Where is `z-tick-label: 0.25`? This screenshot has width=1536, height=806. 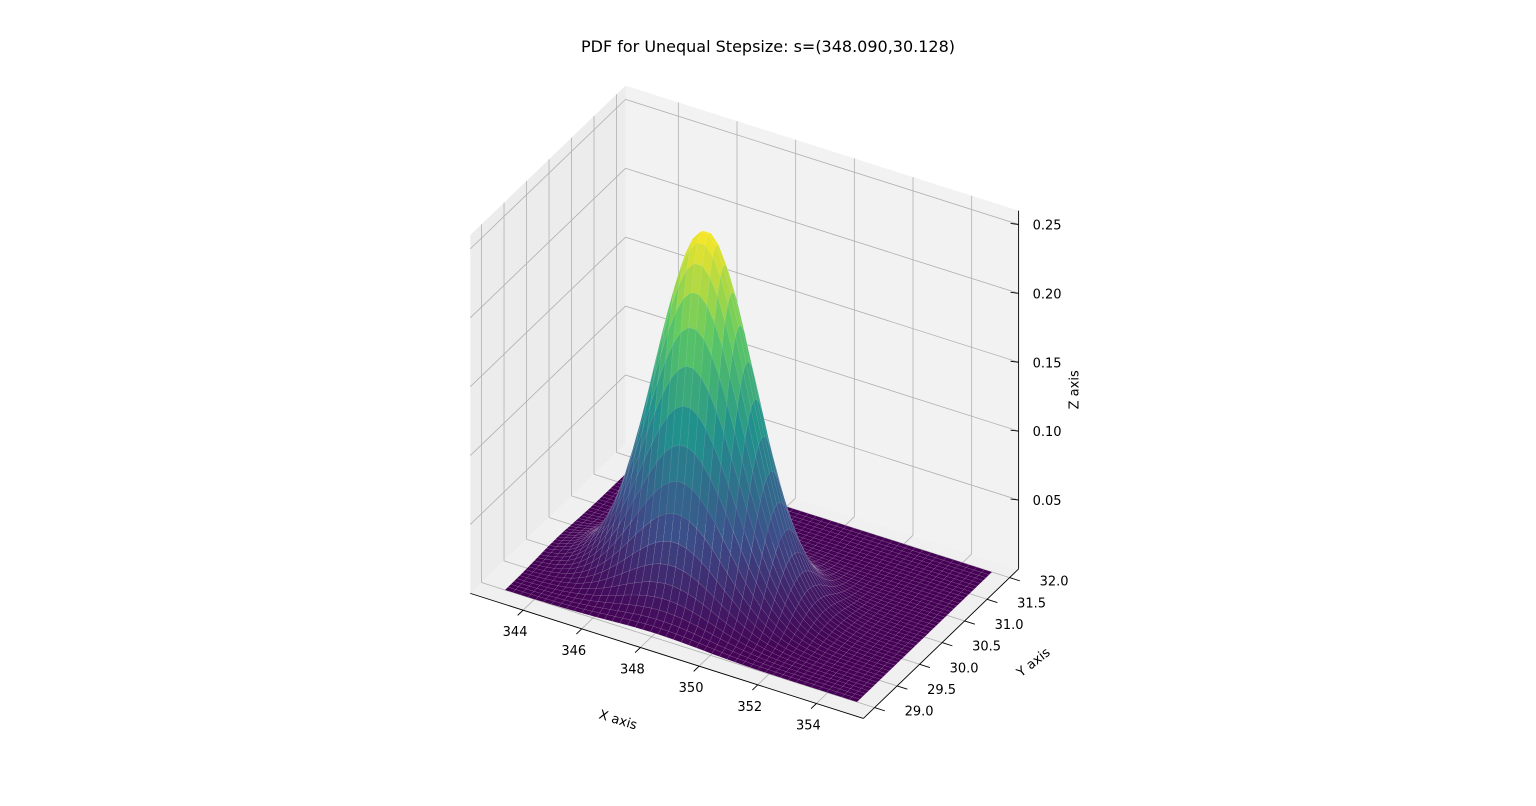 z-tick-label: 0.25 is located at coordinates (1047, 225).